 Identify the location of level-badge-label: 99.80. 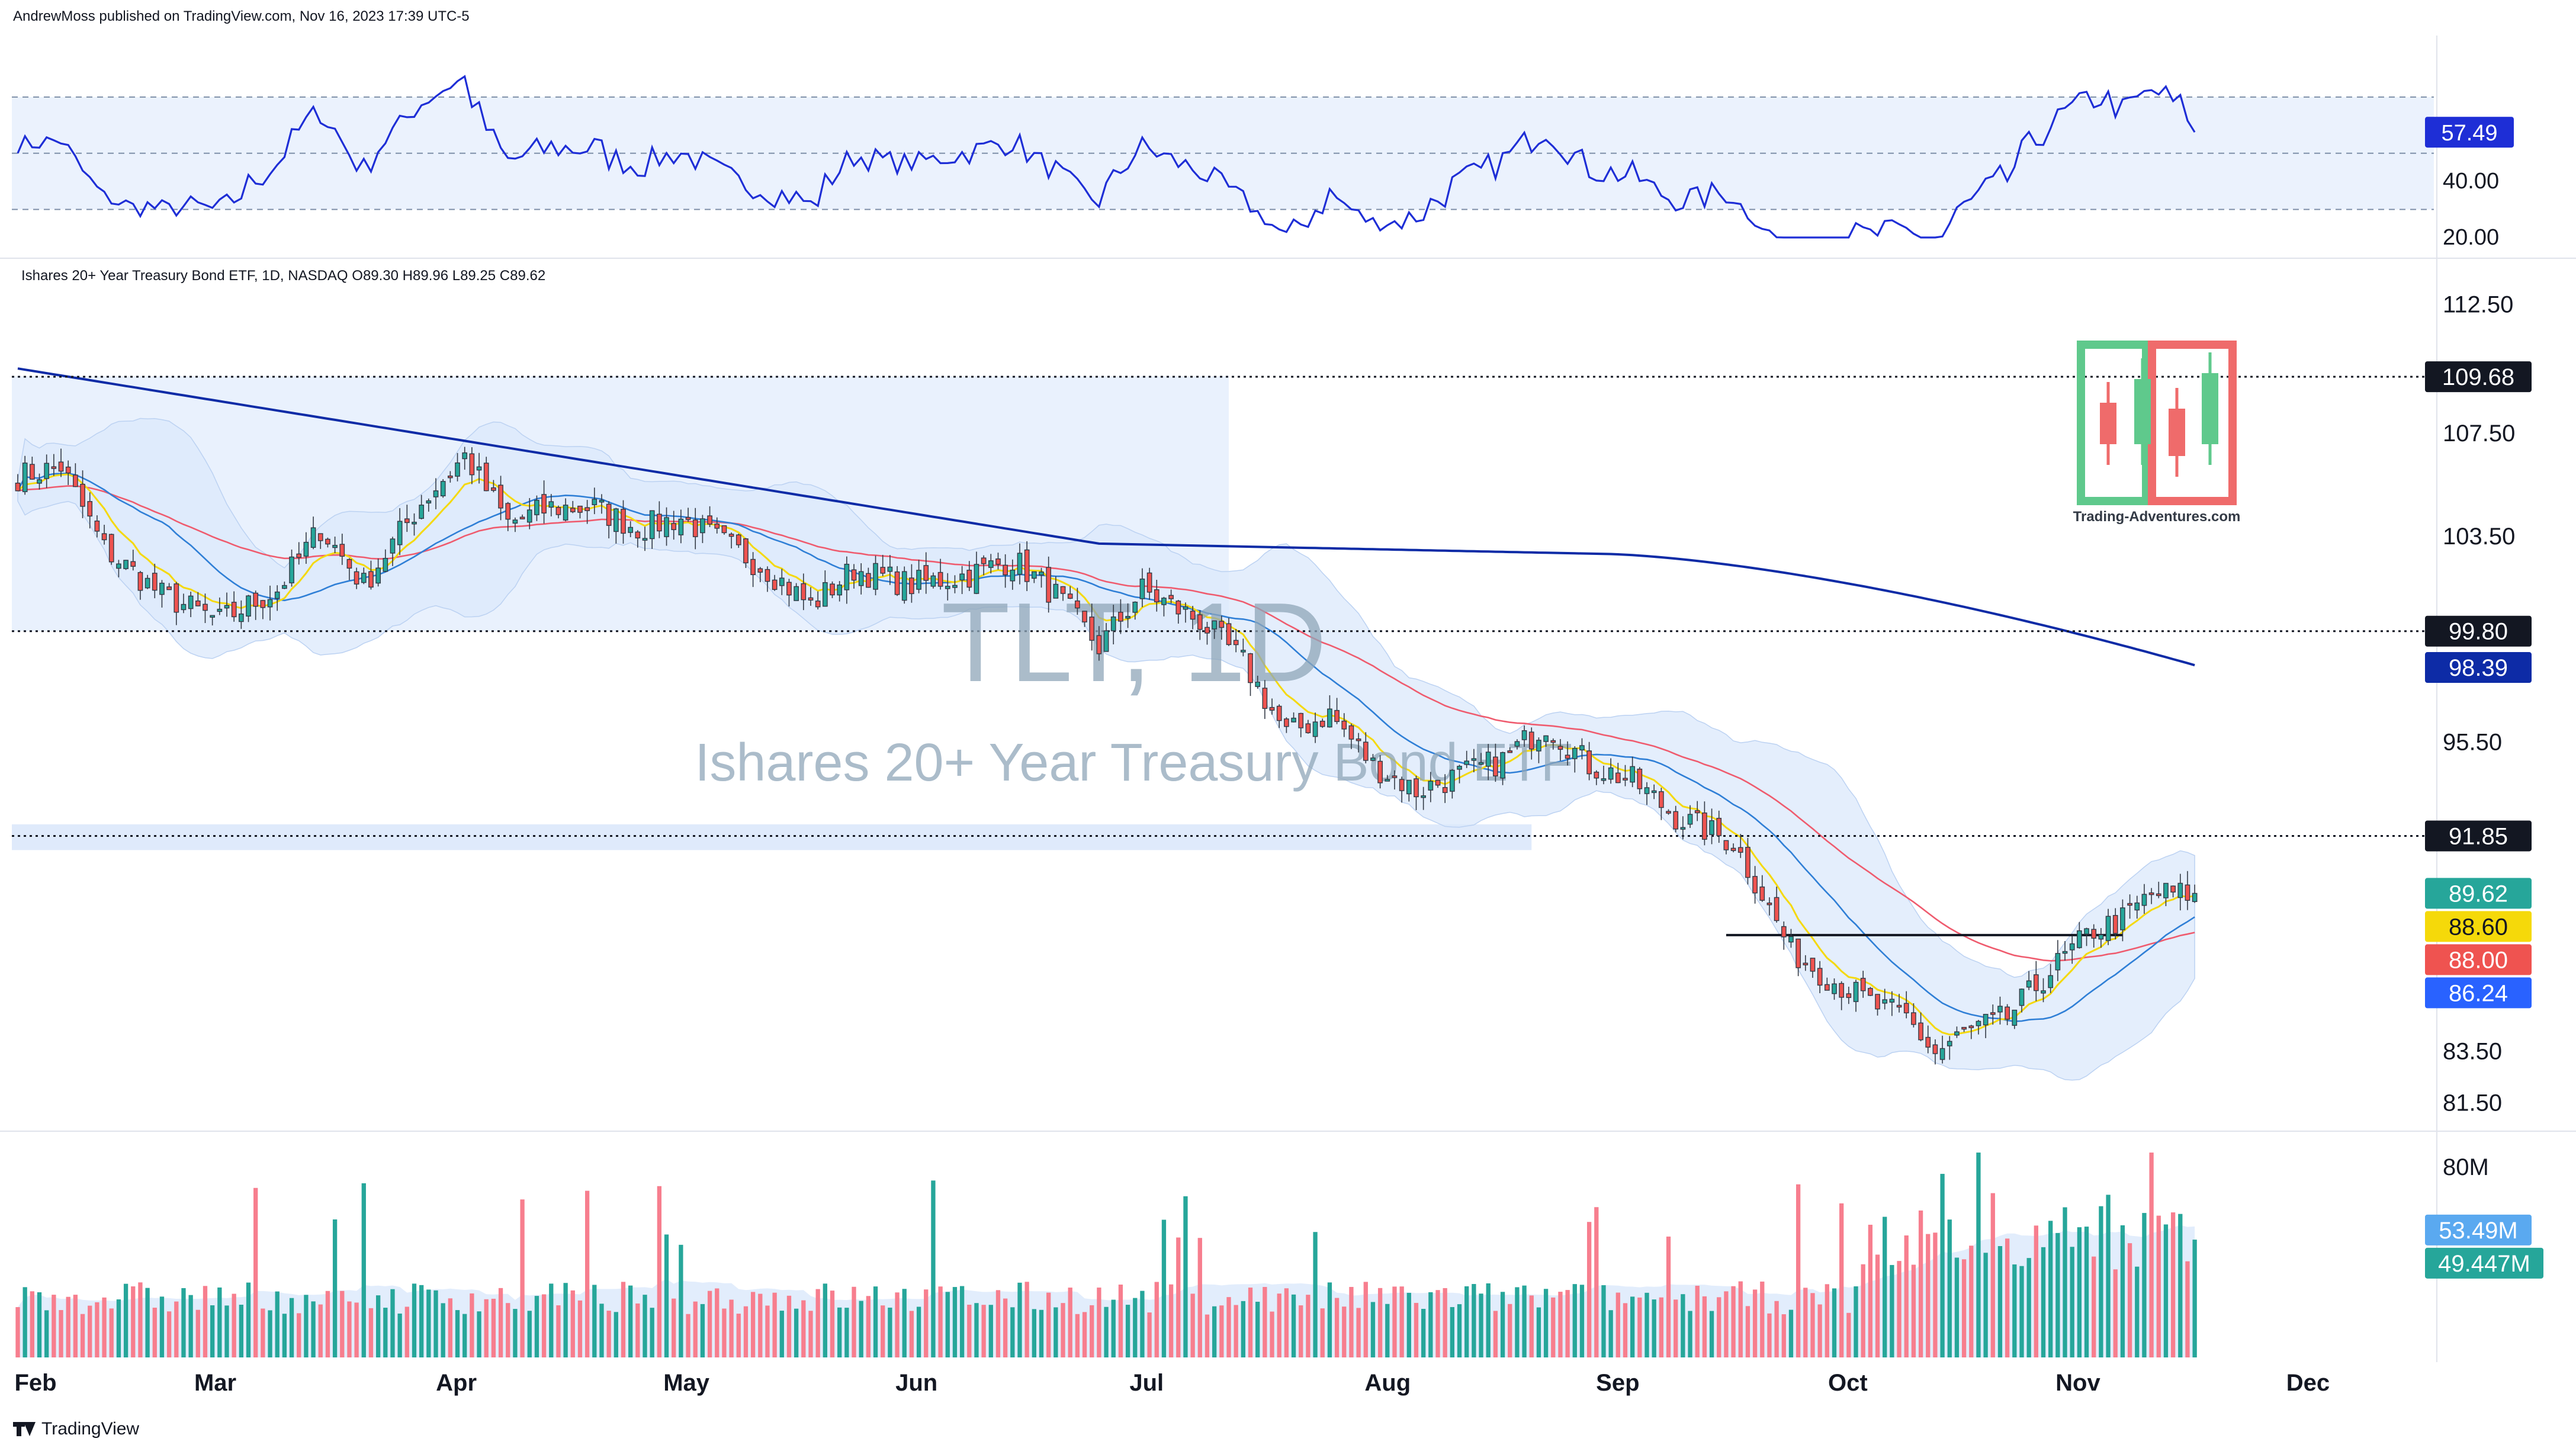
(2478, 632).